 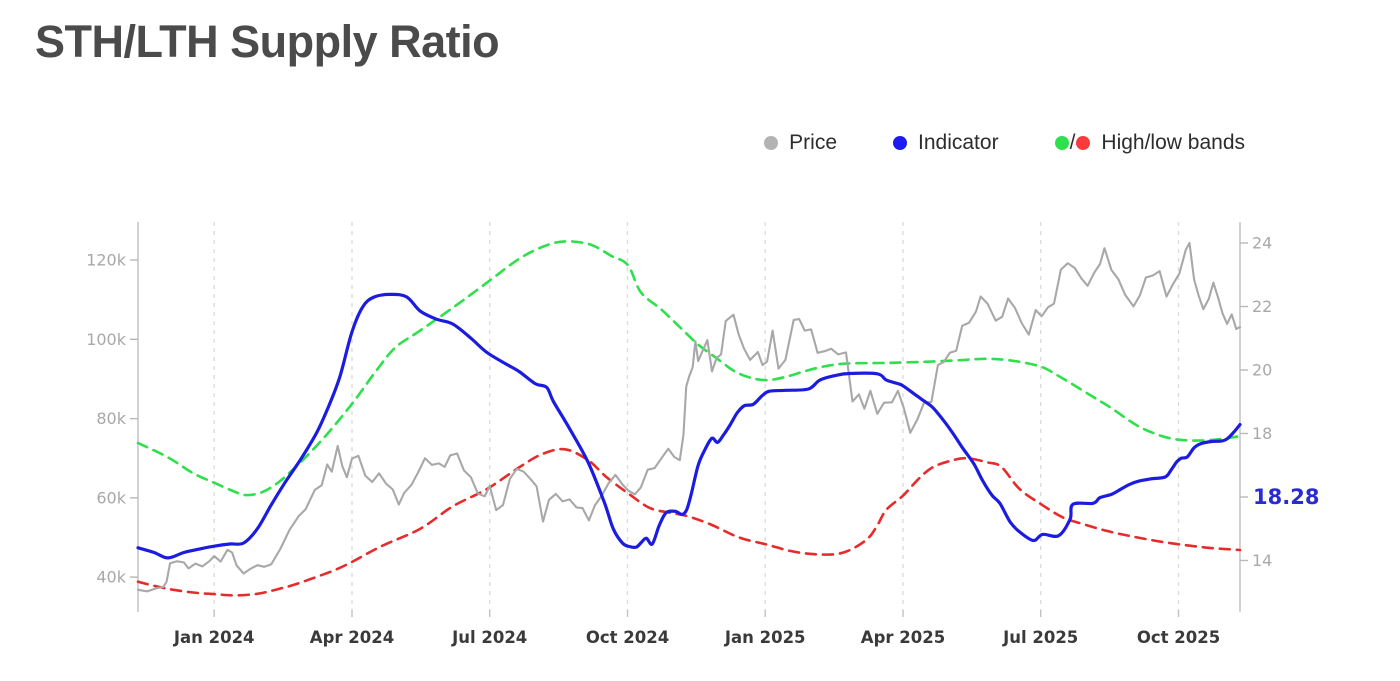 I want to click on x-tick-label: Jan 2025, so click(x=765, y=637).